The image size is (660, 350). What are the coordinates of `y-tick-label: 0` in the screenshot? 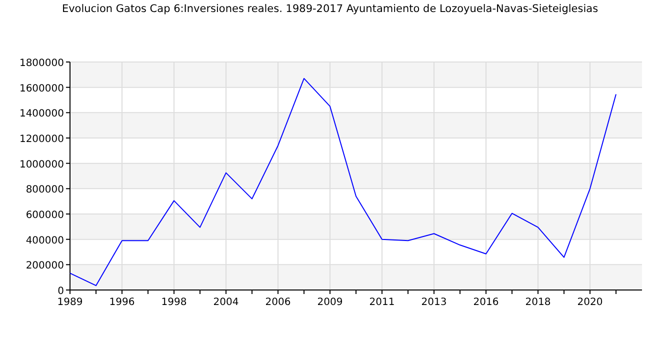 It's located at (61, 291).